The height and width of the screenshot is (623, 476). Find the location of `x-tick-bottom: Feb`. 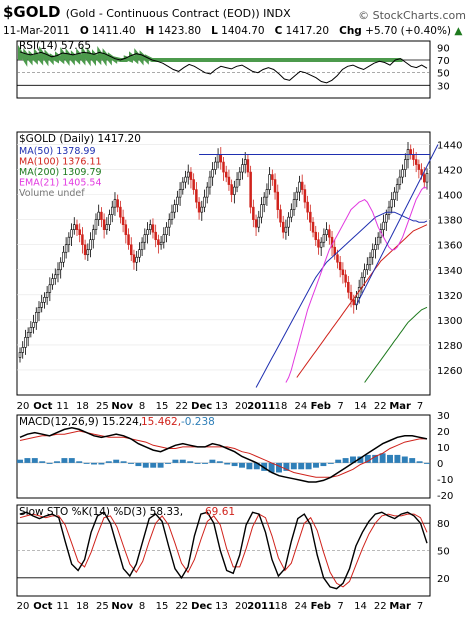

x-tick-bottom: Feb is located at coordinates (321, 606).